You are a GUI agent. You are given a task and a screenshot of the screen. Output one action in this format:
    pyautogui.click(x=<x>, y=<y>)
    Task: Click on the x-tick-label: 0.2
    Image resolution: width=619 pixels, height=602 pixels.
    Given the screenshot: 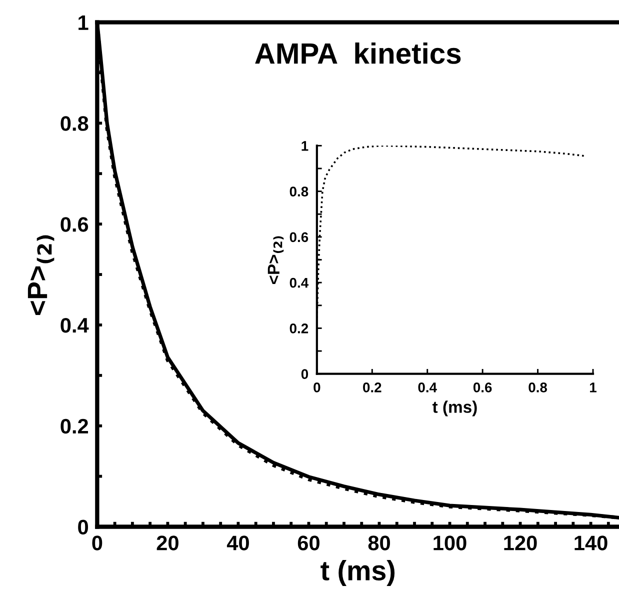 What is the action you would take?
    pyautogui.click(x=372, y=387)
    